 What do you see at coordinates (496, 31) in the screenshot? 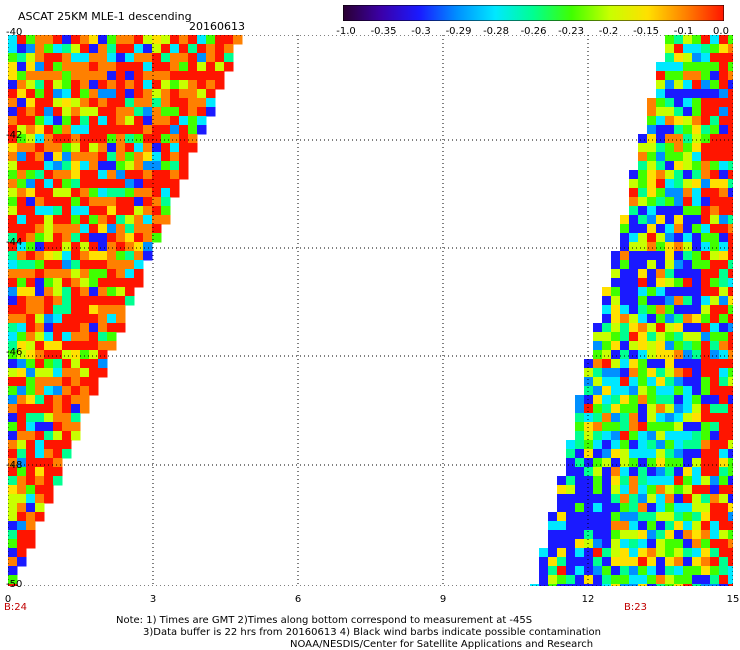
I see `colorbar-tick-label: -0.28` at bounding box center [496, 31].